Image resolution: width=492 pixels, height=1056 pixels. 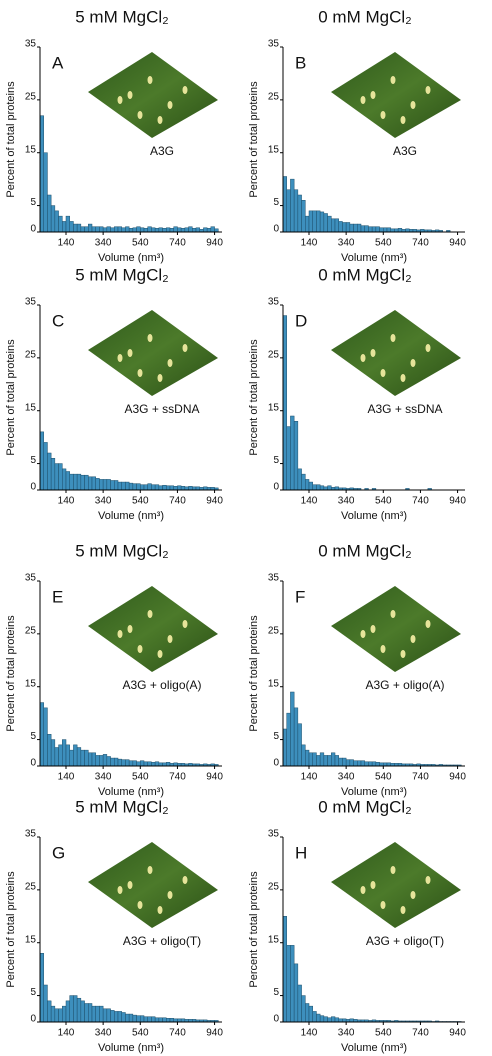 I want to click on panel-letter: H, so click(x=301, y=852).